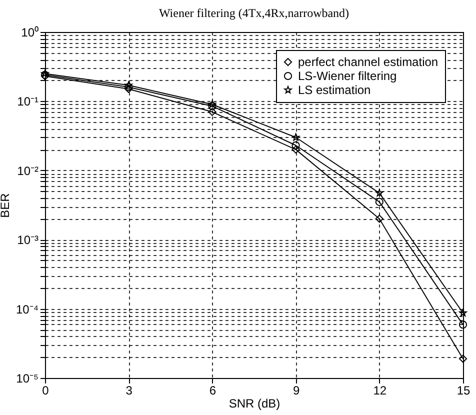 This screenshot has width=476, height=415. What do you see at coordinates (28, 171) in the screenshot?
I see `y-tick-label: 10⁻²` at bounding box center [28, 171].